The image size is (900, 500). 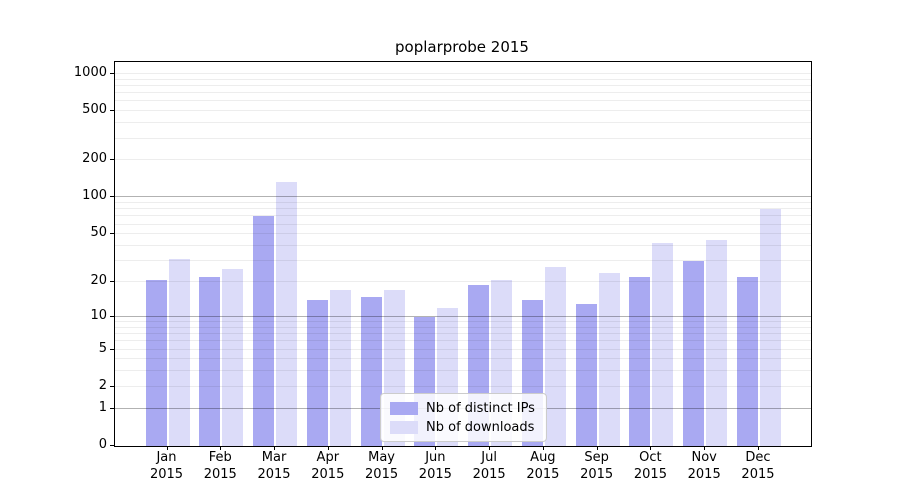 What do you see at coordinates (102, 348) in the screenshot?
I see `y-tick-label: 5` at bounding box center [102, 348].